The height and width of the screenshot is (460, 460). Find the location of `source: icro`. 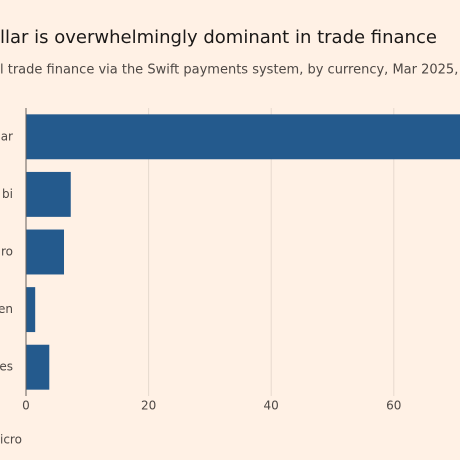

source: icro is located at coordinates (11, 440).